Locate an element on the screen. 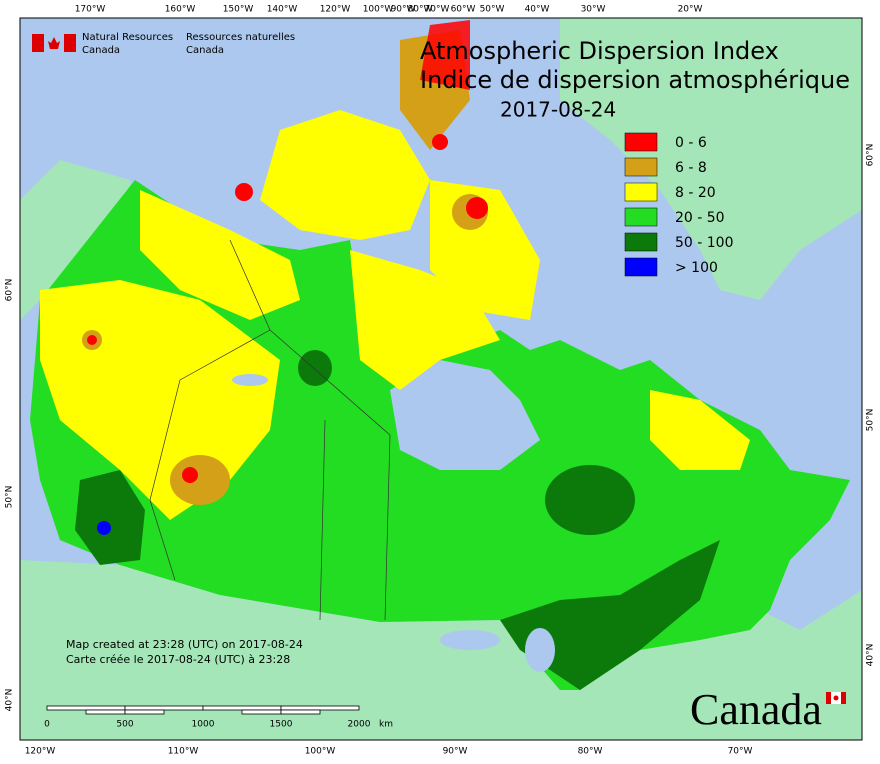  bottom-label: 70°W is located at coordinates (740, 752).